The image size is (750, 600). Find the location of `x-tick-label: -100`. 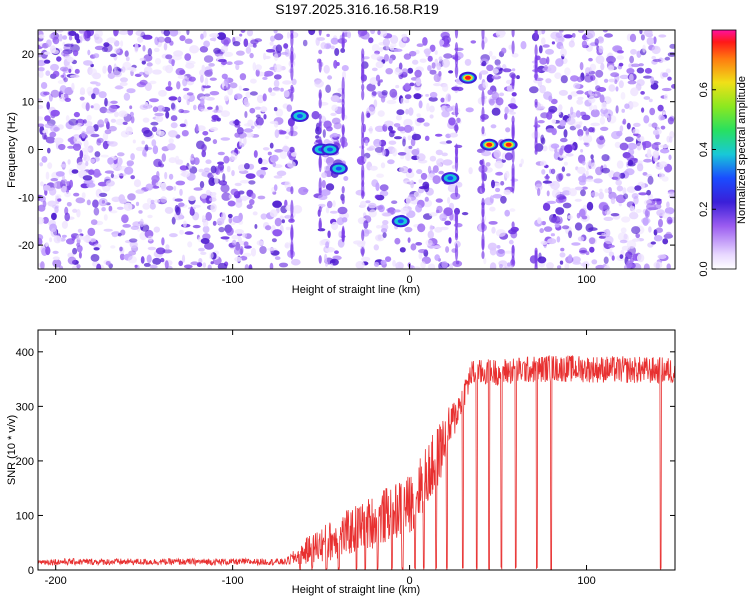

x-tick-label: -100 is located at coordinates (233, 581).